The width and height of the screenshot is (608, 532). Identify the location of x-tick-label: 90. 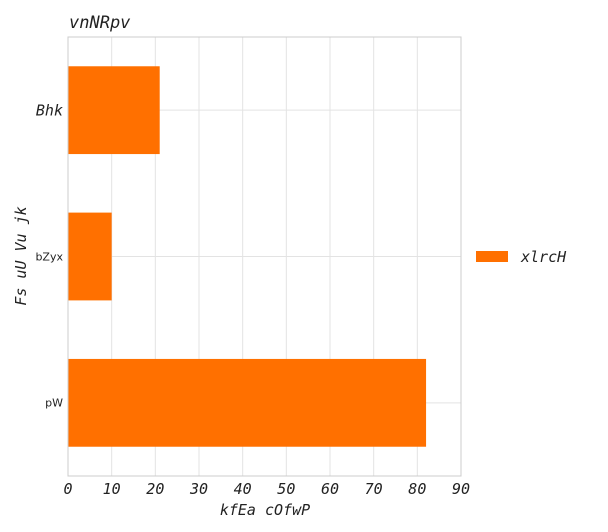
(461, 489).